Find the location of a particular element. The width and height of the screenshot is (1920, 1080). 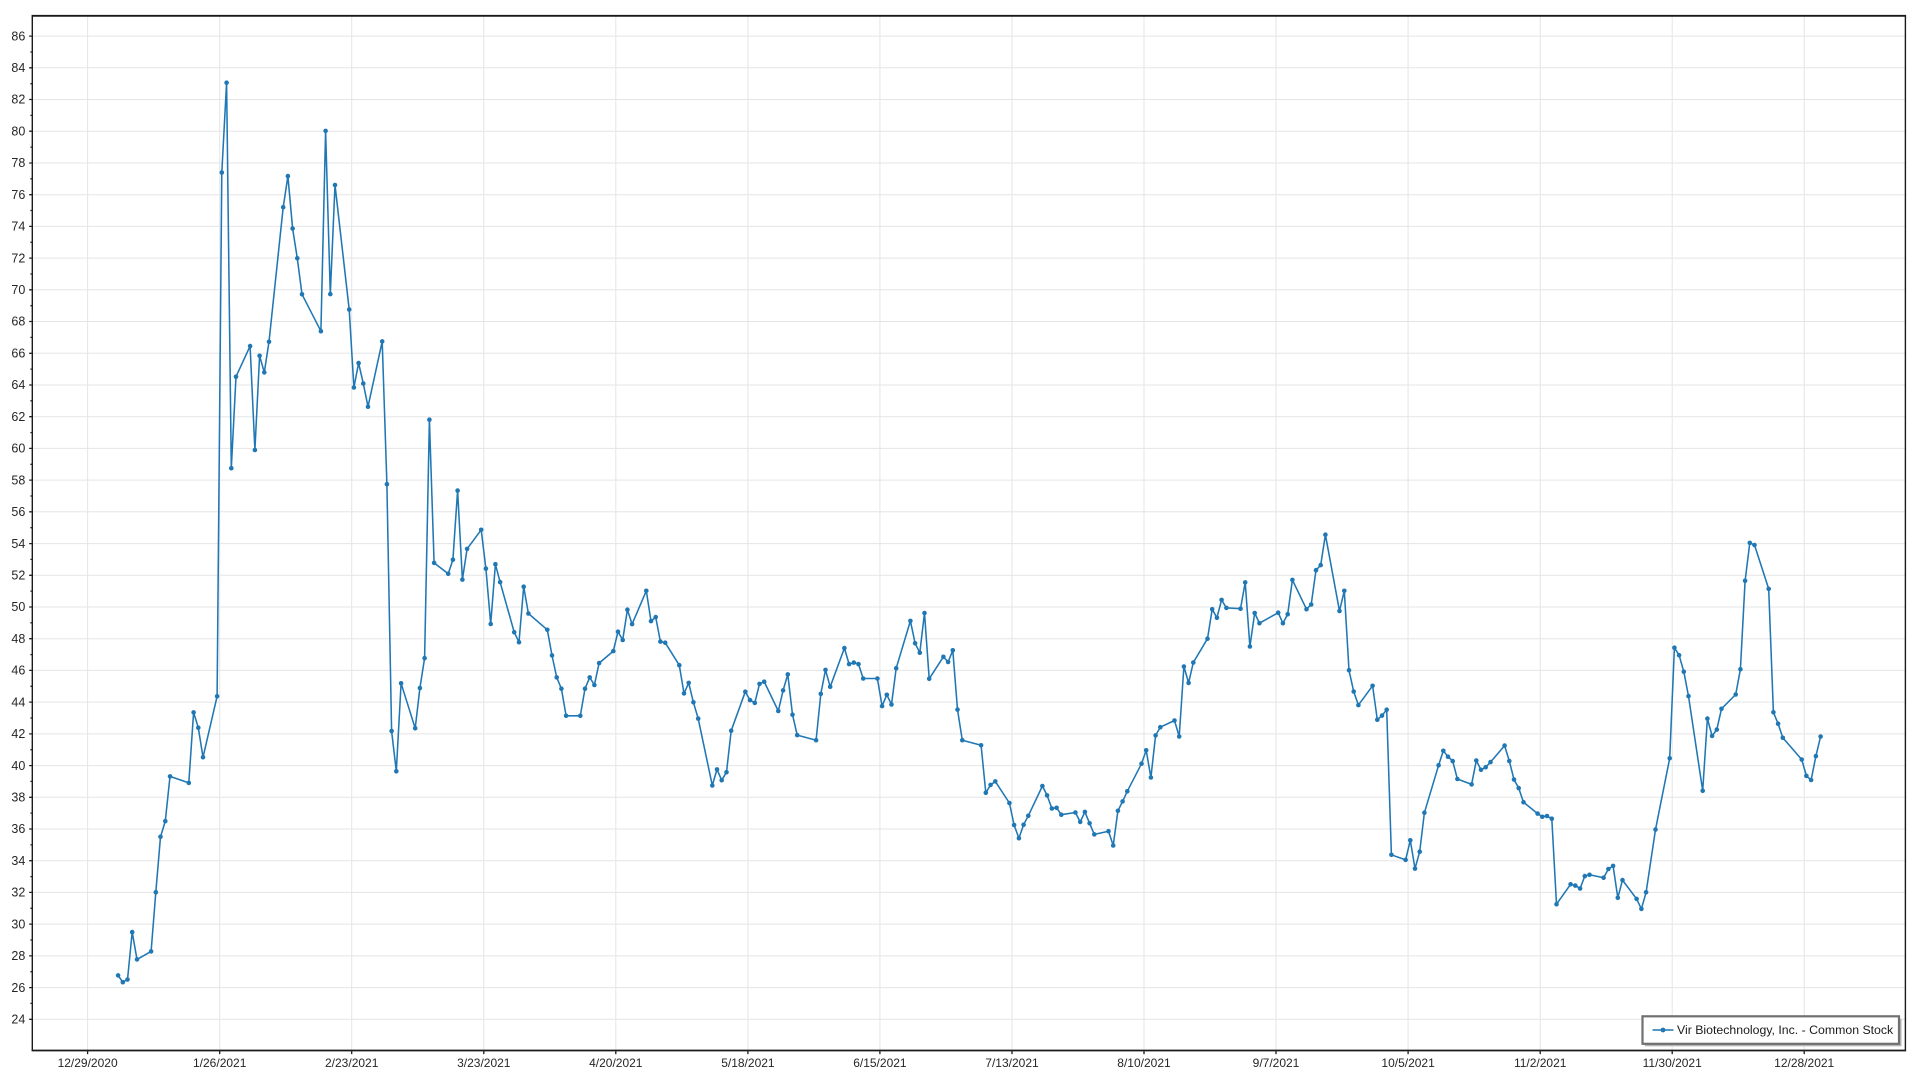

svg-text: 30 is located at coordinates (18, 924).